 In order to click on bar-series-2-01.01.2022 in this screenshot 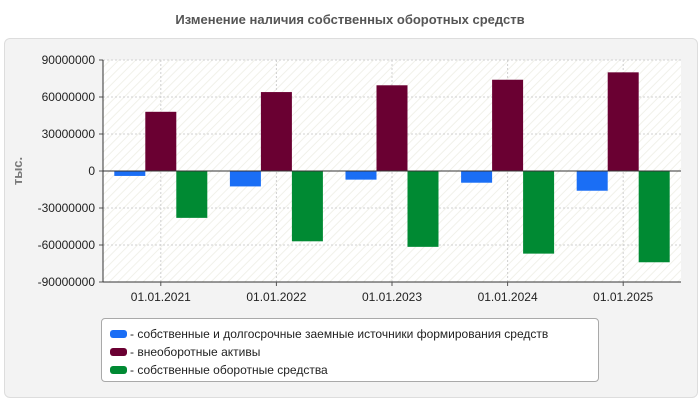, I will do `click(307, 206)`.